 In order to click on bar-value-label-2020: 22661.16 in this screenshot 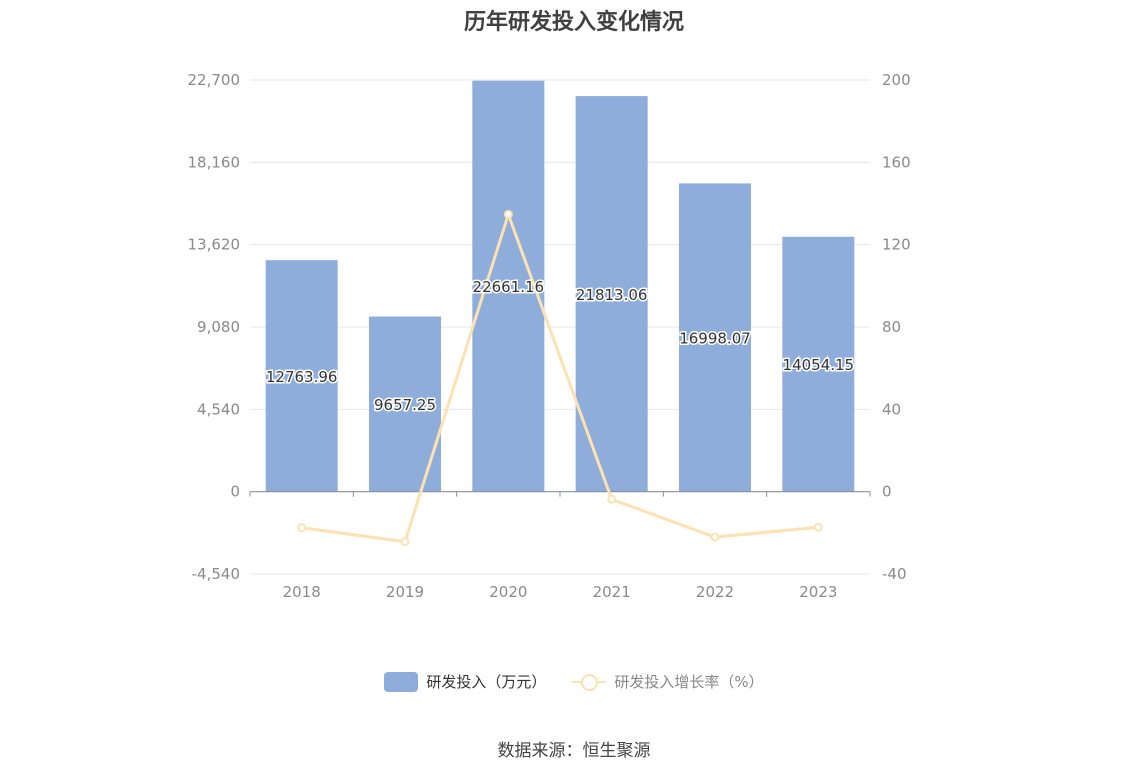, I will do `click(509, 287)`.